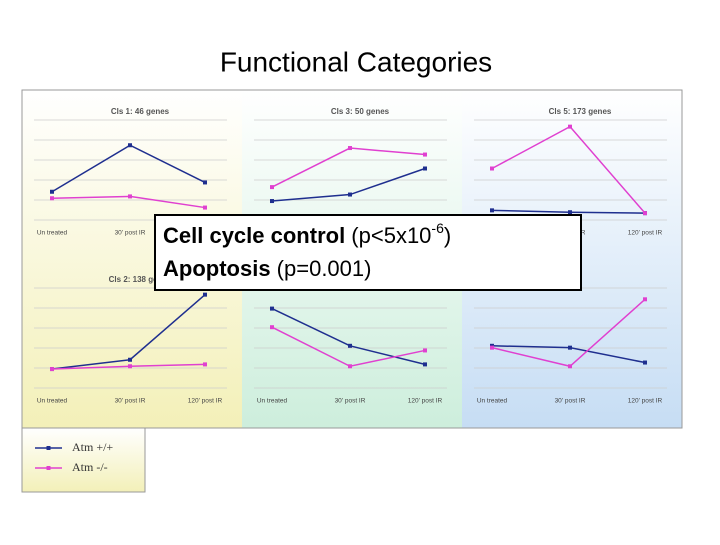 The image size is (720, 545). What do you see at coordinates (437, 228) in the screenshot?
I see `overlay-sup: -6` at bounding box center [437, 228].